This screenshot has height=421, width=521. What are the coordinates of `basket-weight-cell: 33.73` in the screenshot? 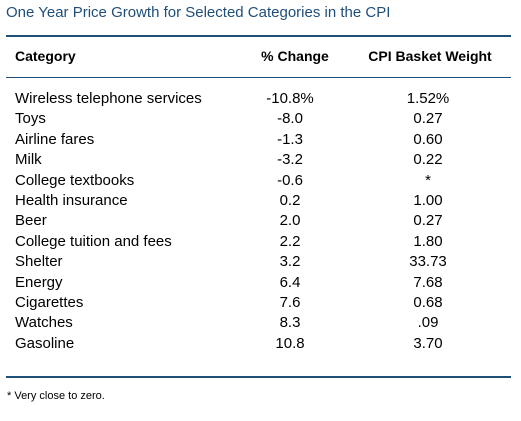 It's located at (428, 262).